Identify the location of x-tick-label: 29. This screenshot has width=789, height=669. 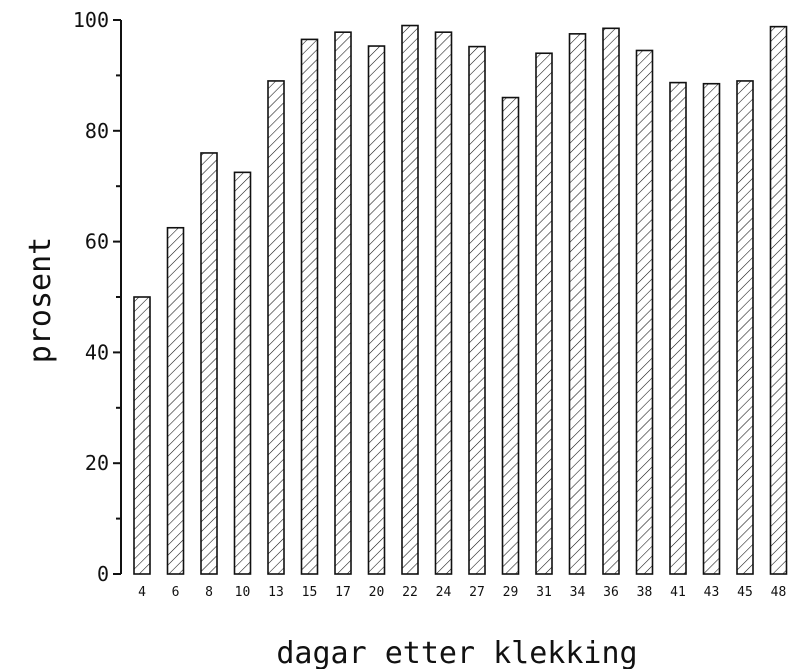
(511, 592).